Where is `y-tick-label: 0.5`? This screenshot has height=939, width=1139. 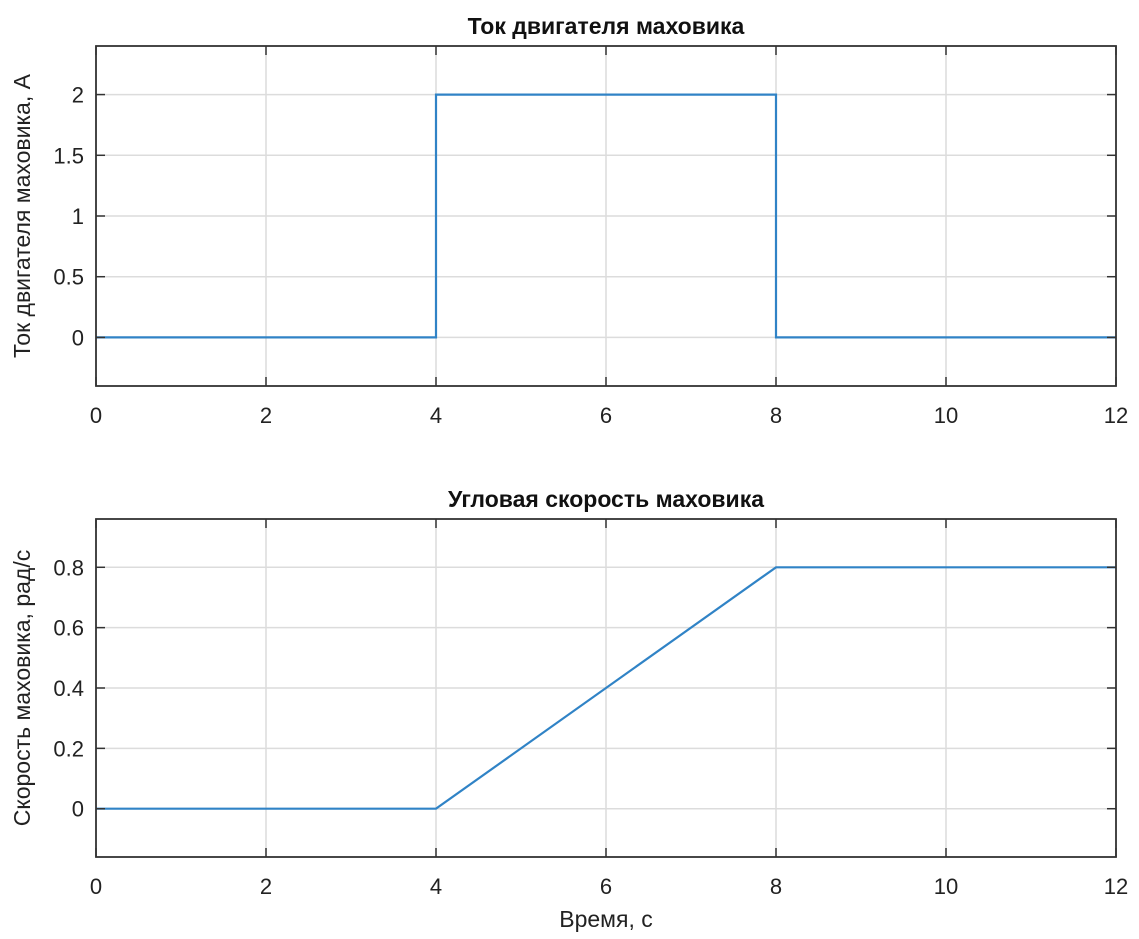
y-tick-label: 0.5 is located at coordinates (68, 277).